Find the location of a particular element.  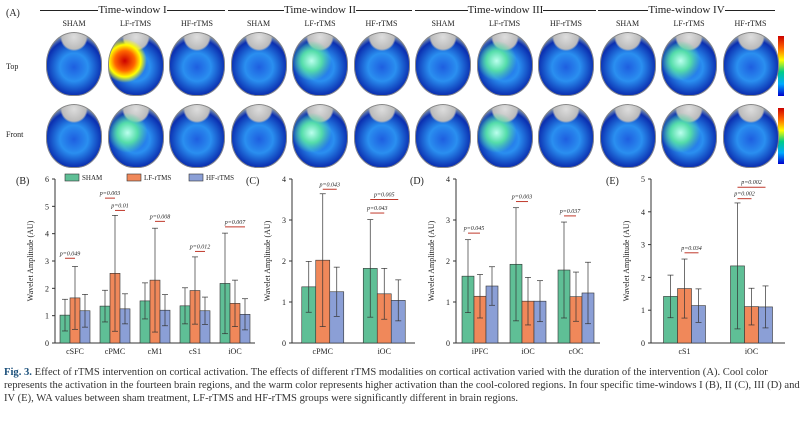

category-label: cOC is located at coordinates (576, 351).